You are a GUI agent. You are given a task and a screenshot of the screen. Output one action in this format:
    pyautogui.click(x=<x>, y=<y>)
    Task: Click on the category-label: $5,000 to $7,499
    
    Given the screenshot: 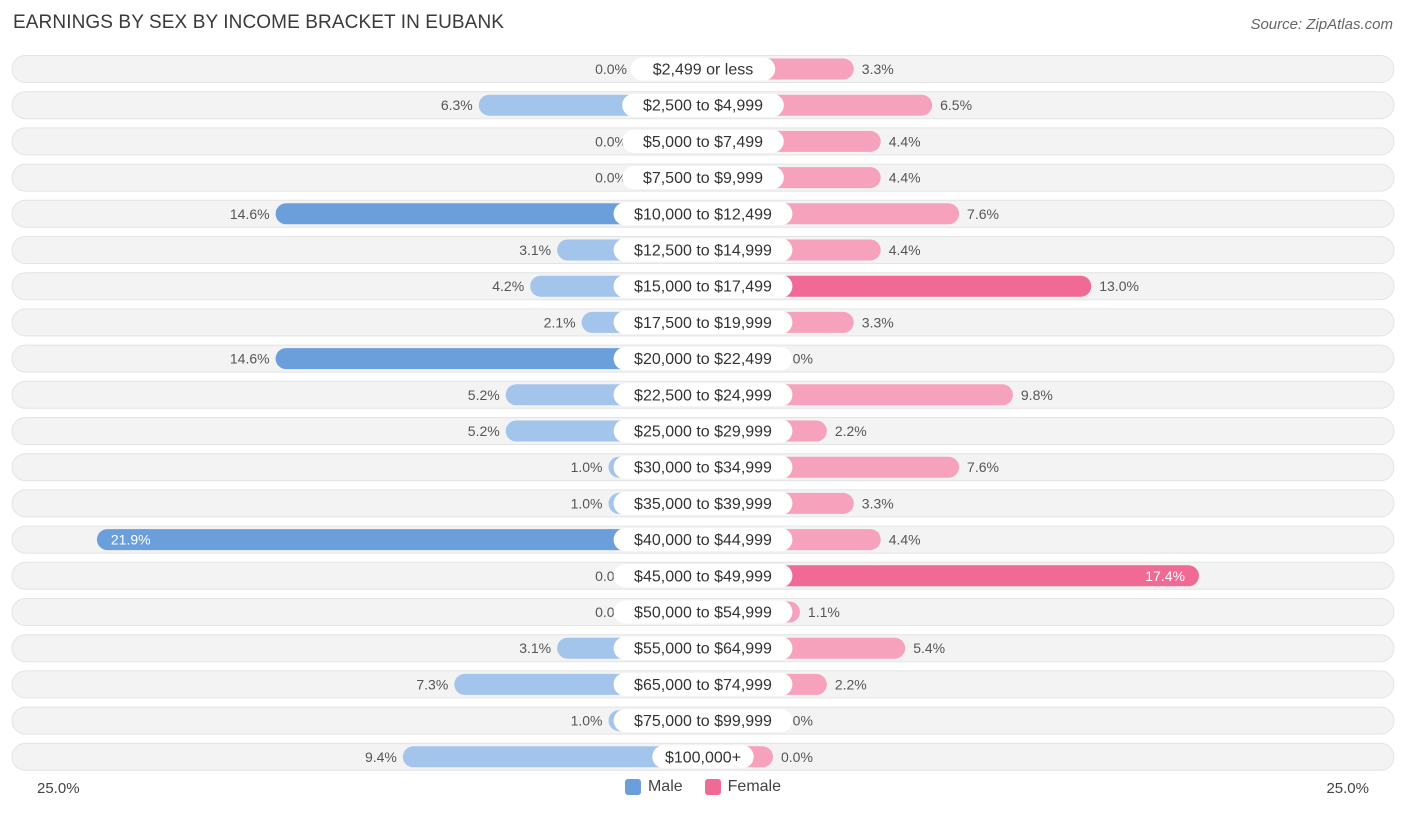 What is the action you would take?
    pyautogui.click(x=703, y=142)
    